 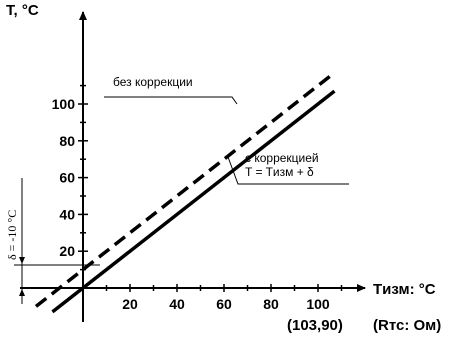 What do you see at coordinates (282, 158) in the screenshot?
I see `annotation-corrected: с коррекцией` at bounding box center [282, 158].